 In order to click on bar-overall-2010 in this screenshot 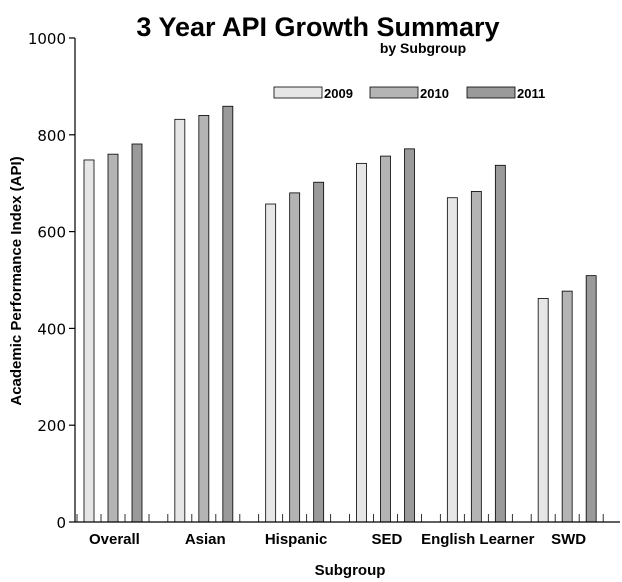, I will do `click(113, 338)`.